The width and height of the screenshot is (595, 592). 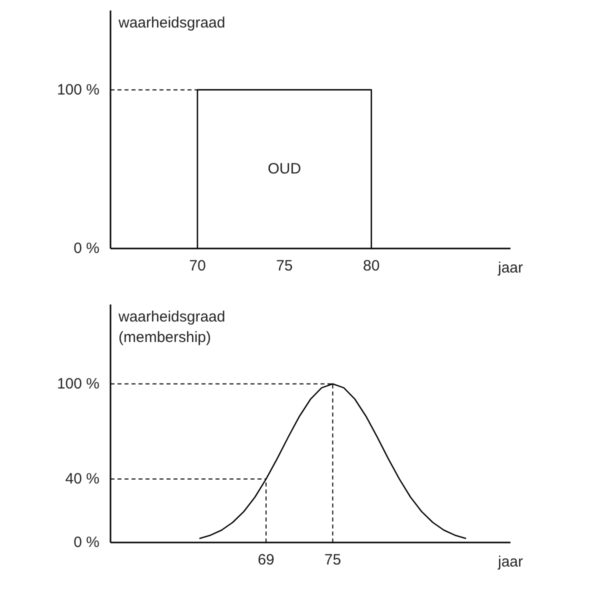 What do you see at coordinates (266, 560) in the screenshot?
I see `x-tick-label: 69` at bounding box center [266, 560].